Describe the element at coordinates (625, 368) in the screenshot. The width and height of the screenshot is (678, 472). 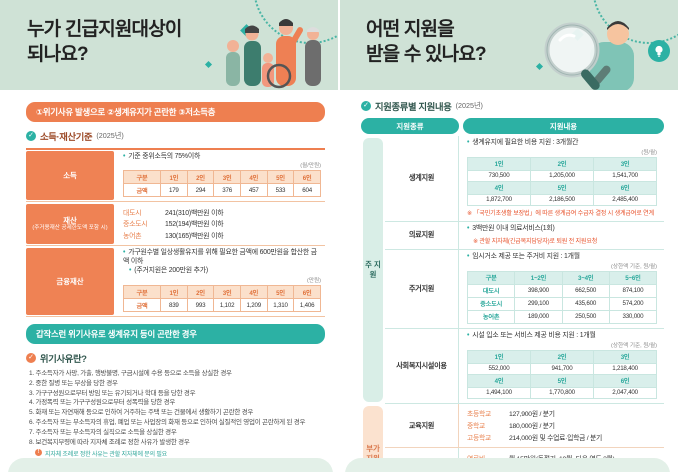
I see `table-cell: 1,218,400` at that location.